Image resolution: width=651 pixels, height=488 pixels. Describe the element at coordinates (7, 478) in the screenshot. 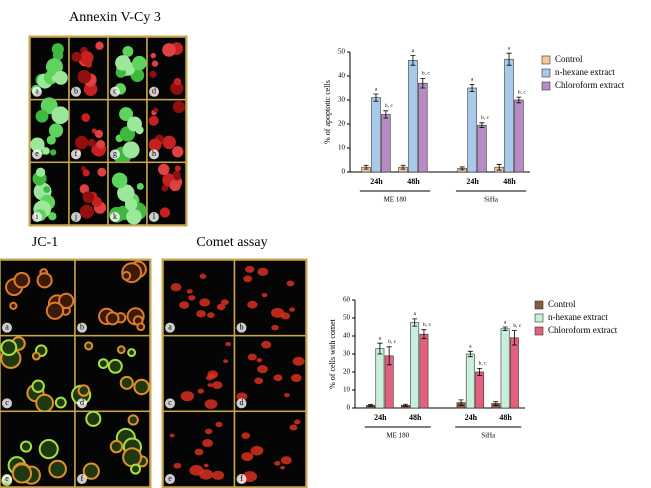

I see `panel-letter: e` at that location.